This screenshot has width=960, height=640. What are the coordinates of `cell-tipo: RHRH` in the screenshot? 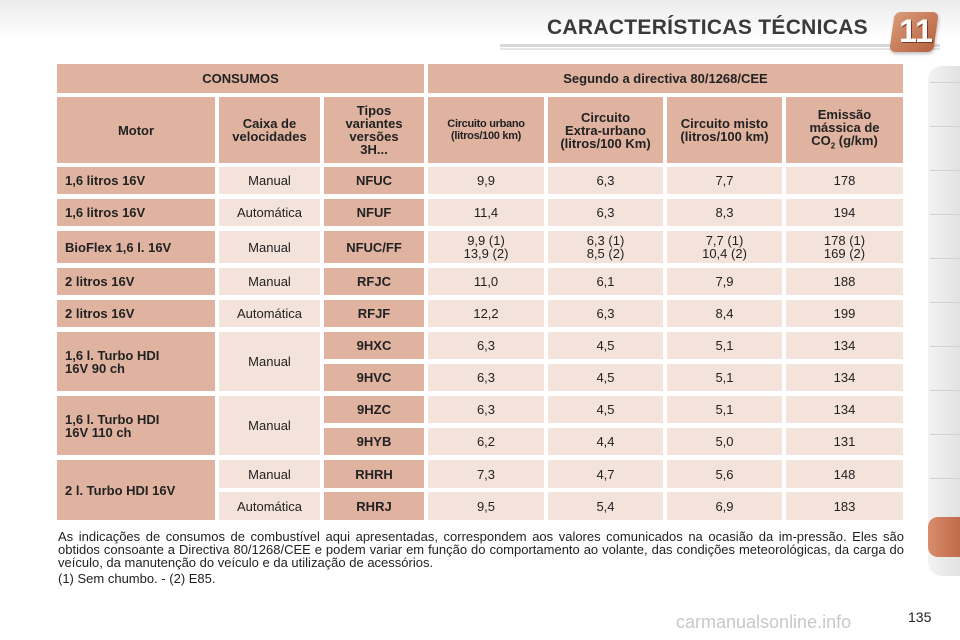 It's located at (374, 474).